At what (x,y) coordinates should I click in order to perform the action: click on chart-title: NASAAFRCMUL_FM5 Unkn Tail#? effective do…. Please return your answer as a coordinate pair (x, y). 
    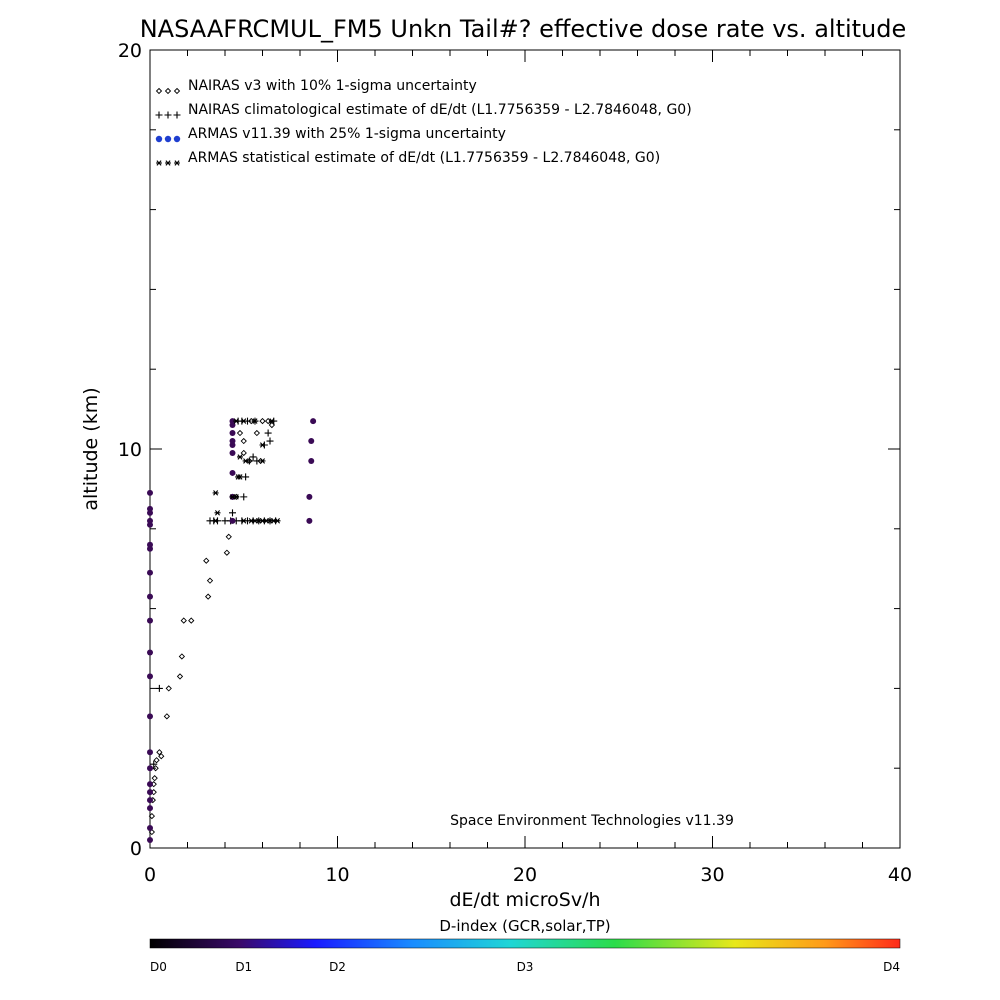
    Looking at the image, I should click on (523, 29).